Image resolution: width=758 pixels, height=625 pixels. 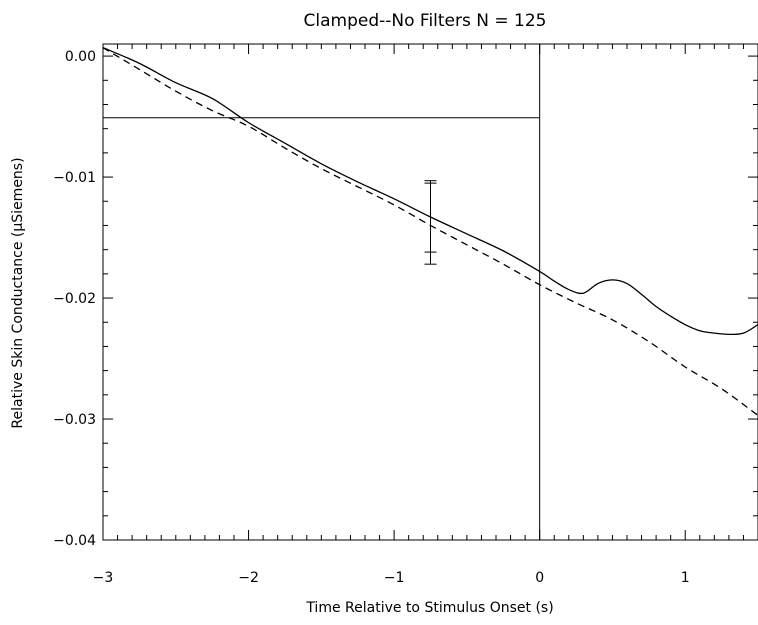 What do you see at coordinates (429, 608) in the screenshot?
I see `x-axis-label: Time Relative to Stimulus Onset (s)` at bounding box center [429, 608].